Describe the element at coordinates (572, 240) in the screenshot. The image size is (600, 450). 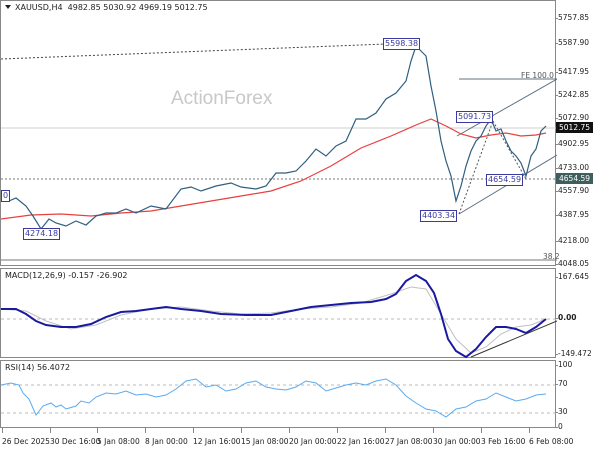
I see `price-tick: 4218.00` at that location.